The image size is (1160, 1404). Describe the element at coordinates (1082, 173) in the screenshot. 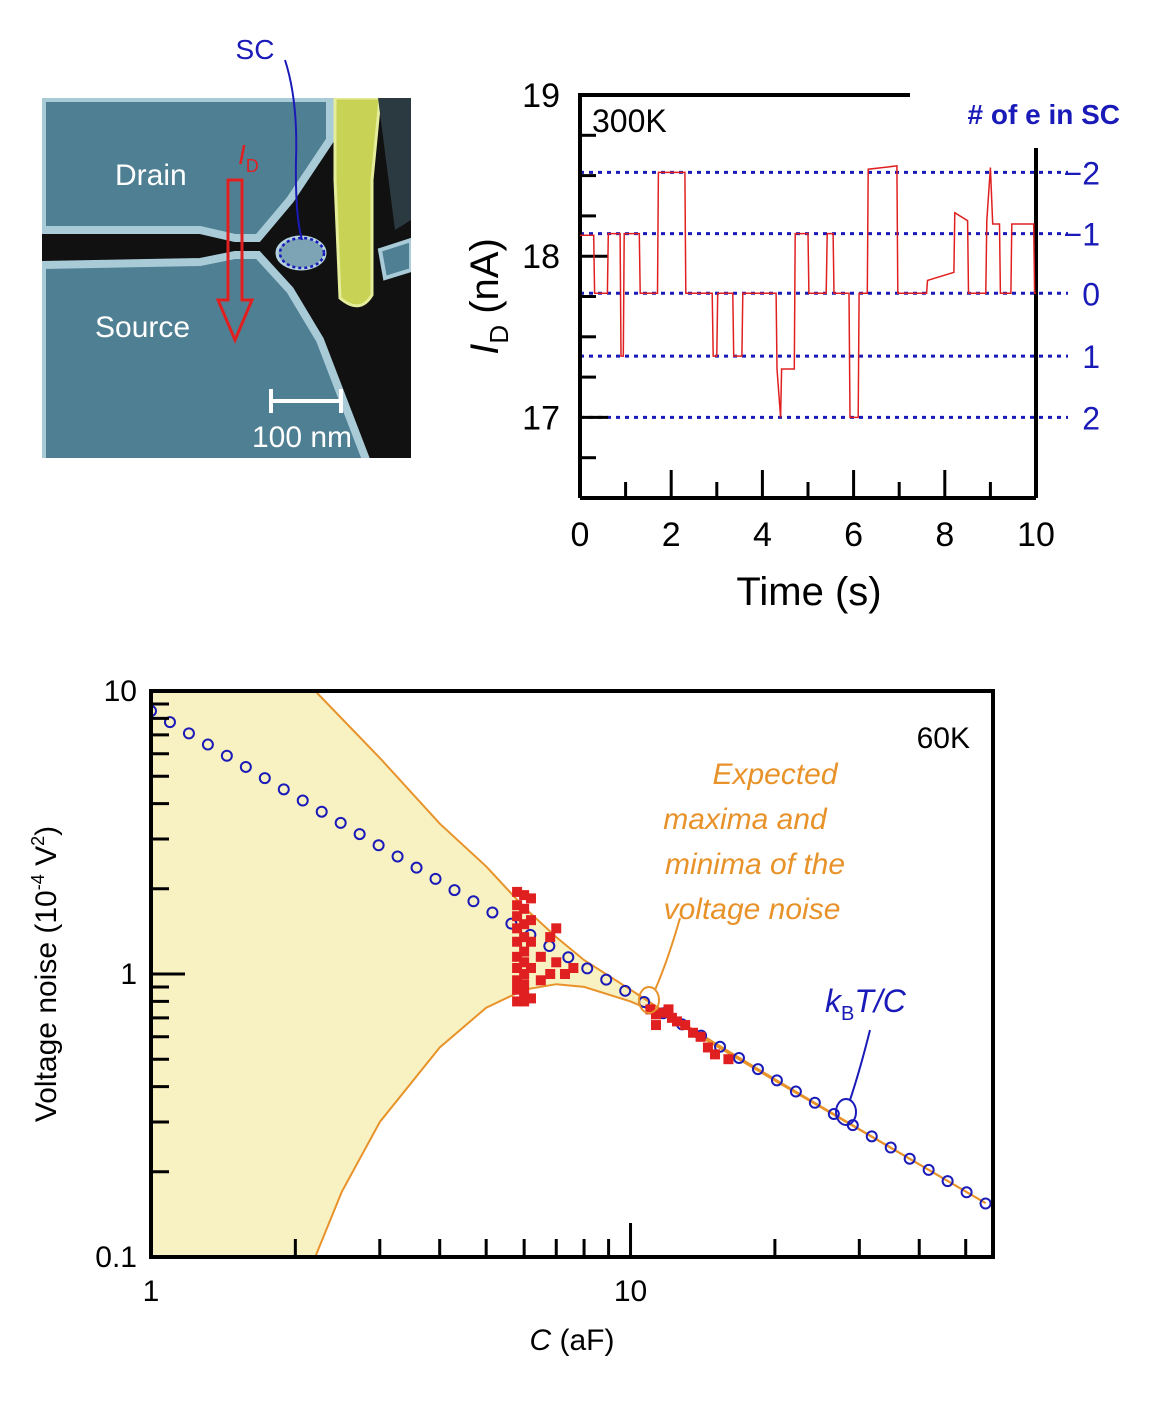

I see `electron-level-label: −2` at that location.